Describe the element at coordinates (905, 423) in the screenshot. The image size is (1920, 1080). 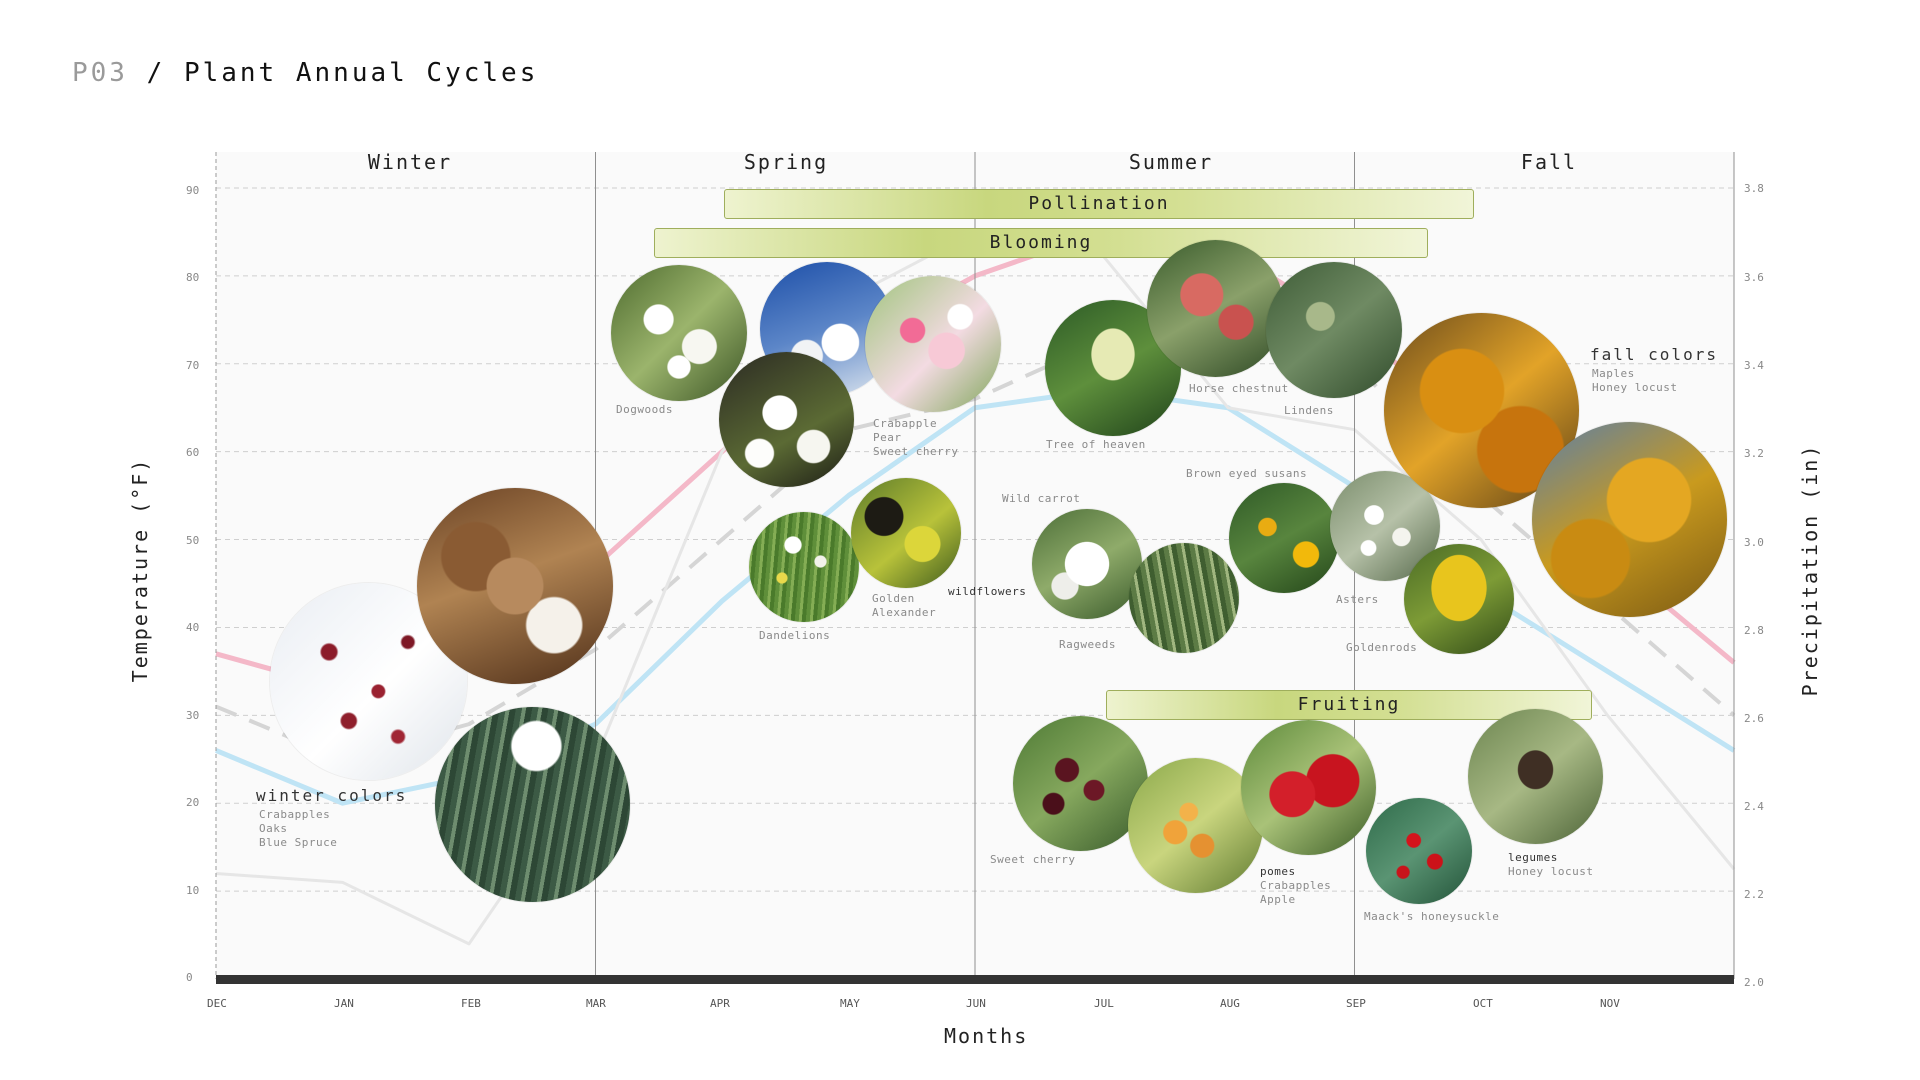
I see `crabapple-label: Crabapple` at that location.